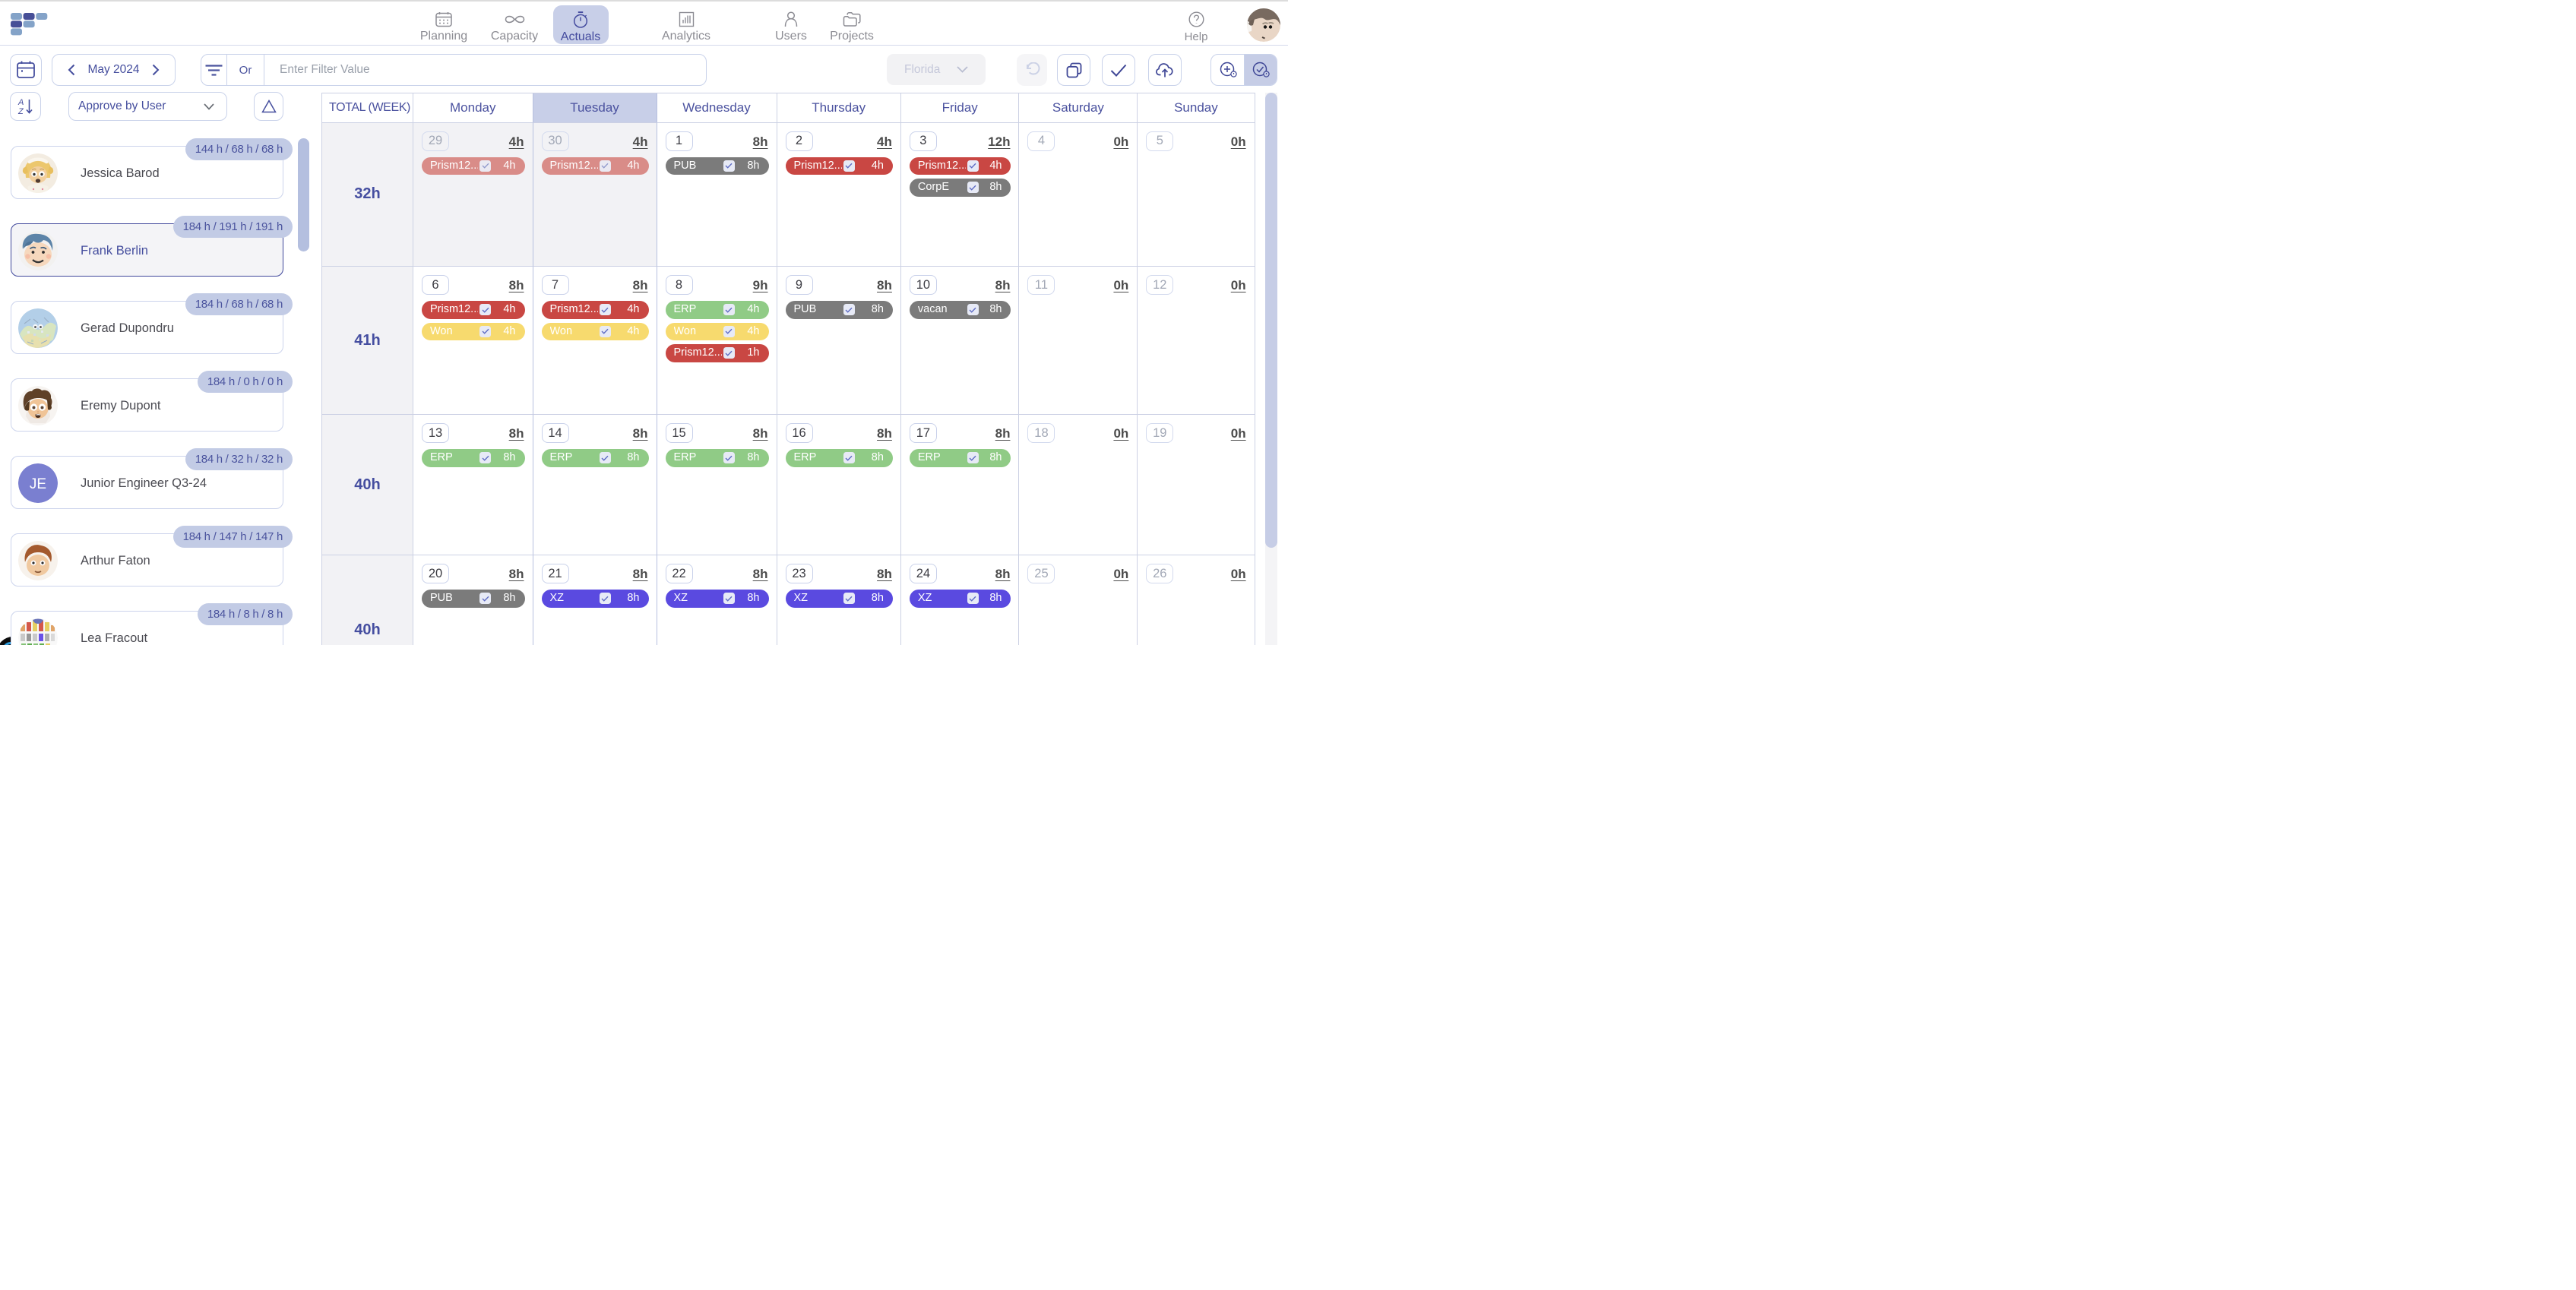 The width and height of the screenshot is (2576, 1290). What do you see at coordinates (20, 102) in the screenshot?
I see `svg-text: A` at bounding box center [20, 102].